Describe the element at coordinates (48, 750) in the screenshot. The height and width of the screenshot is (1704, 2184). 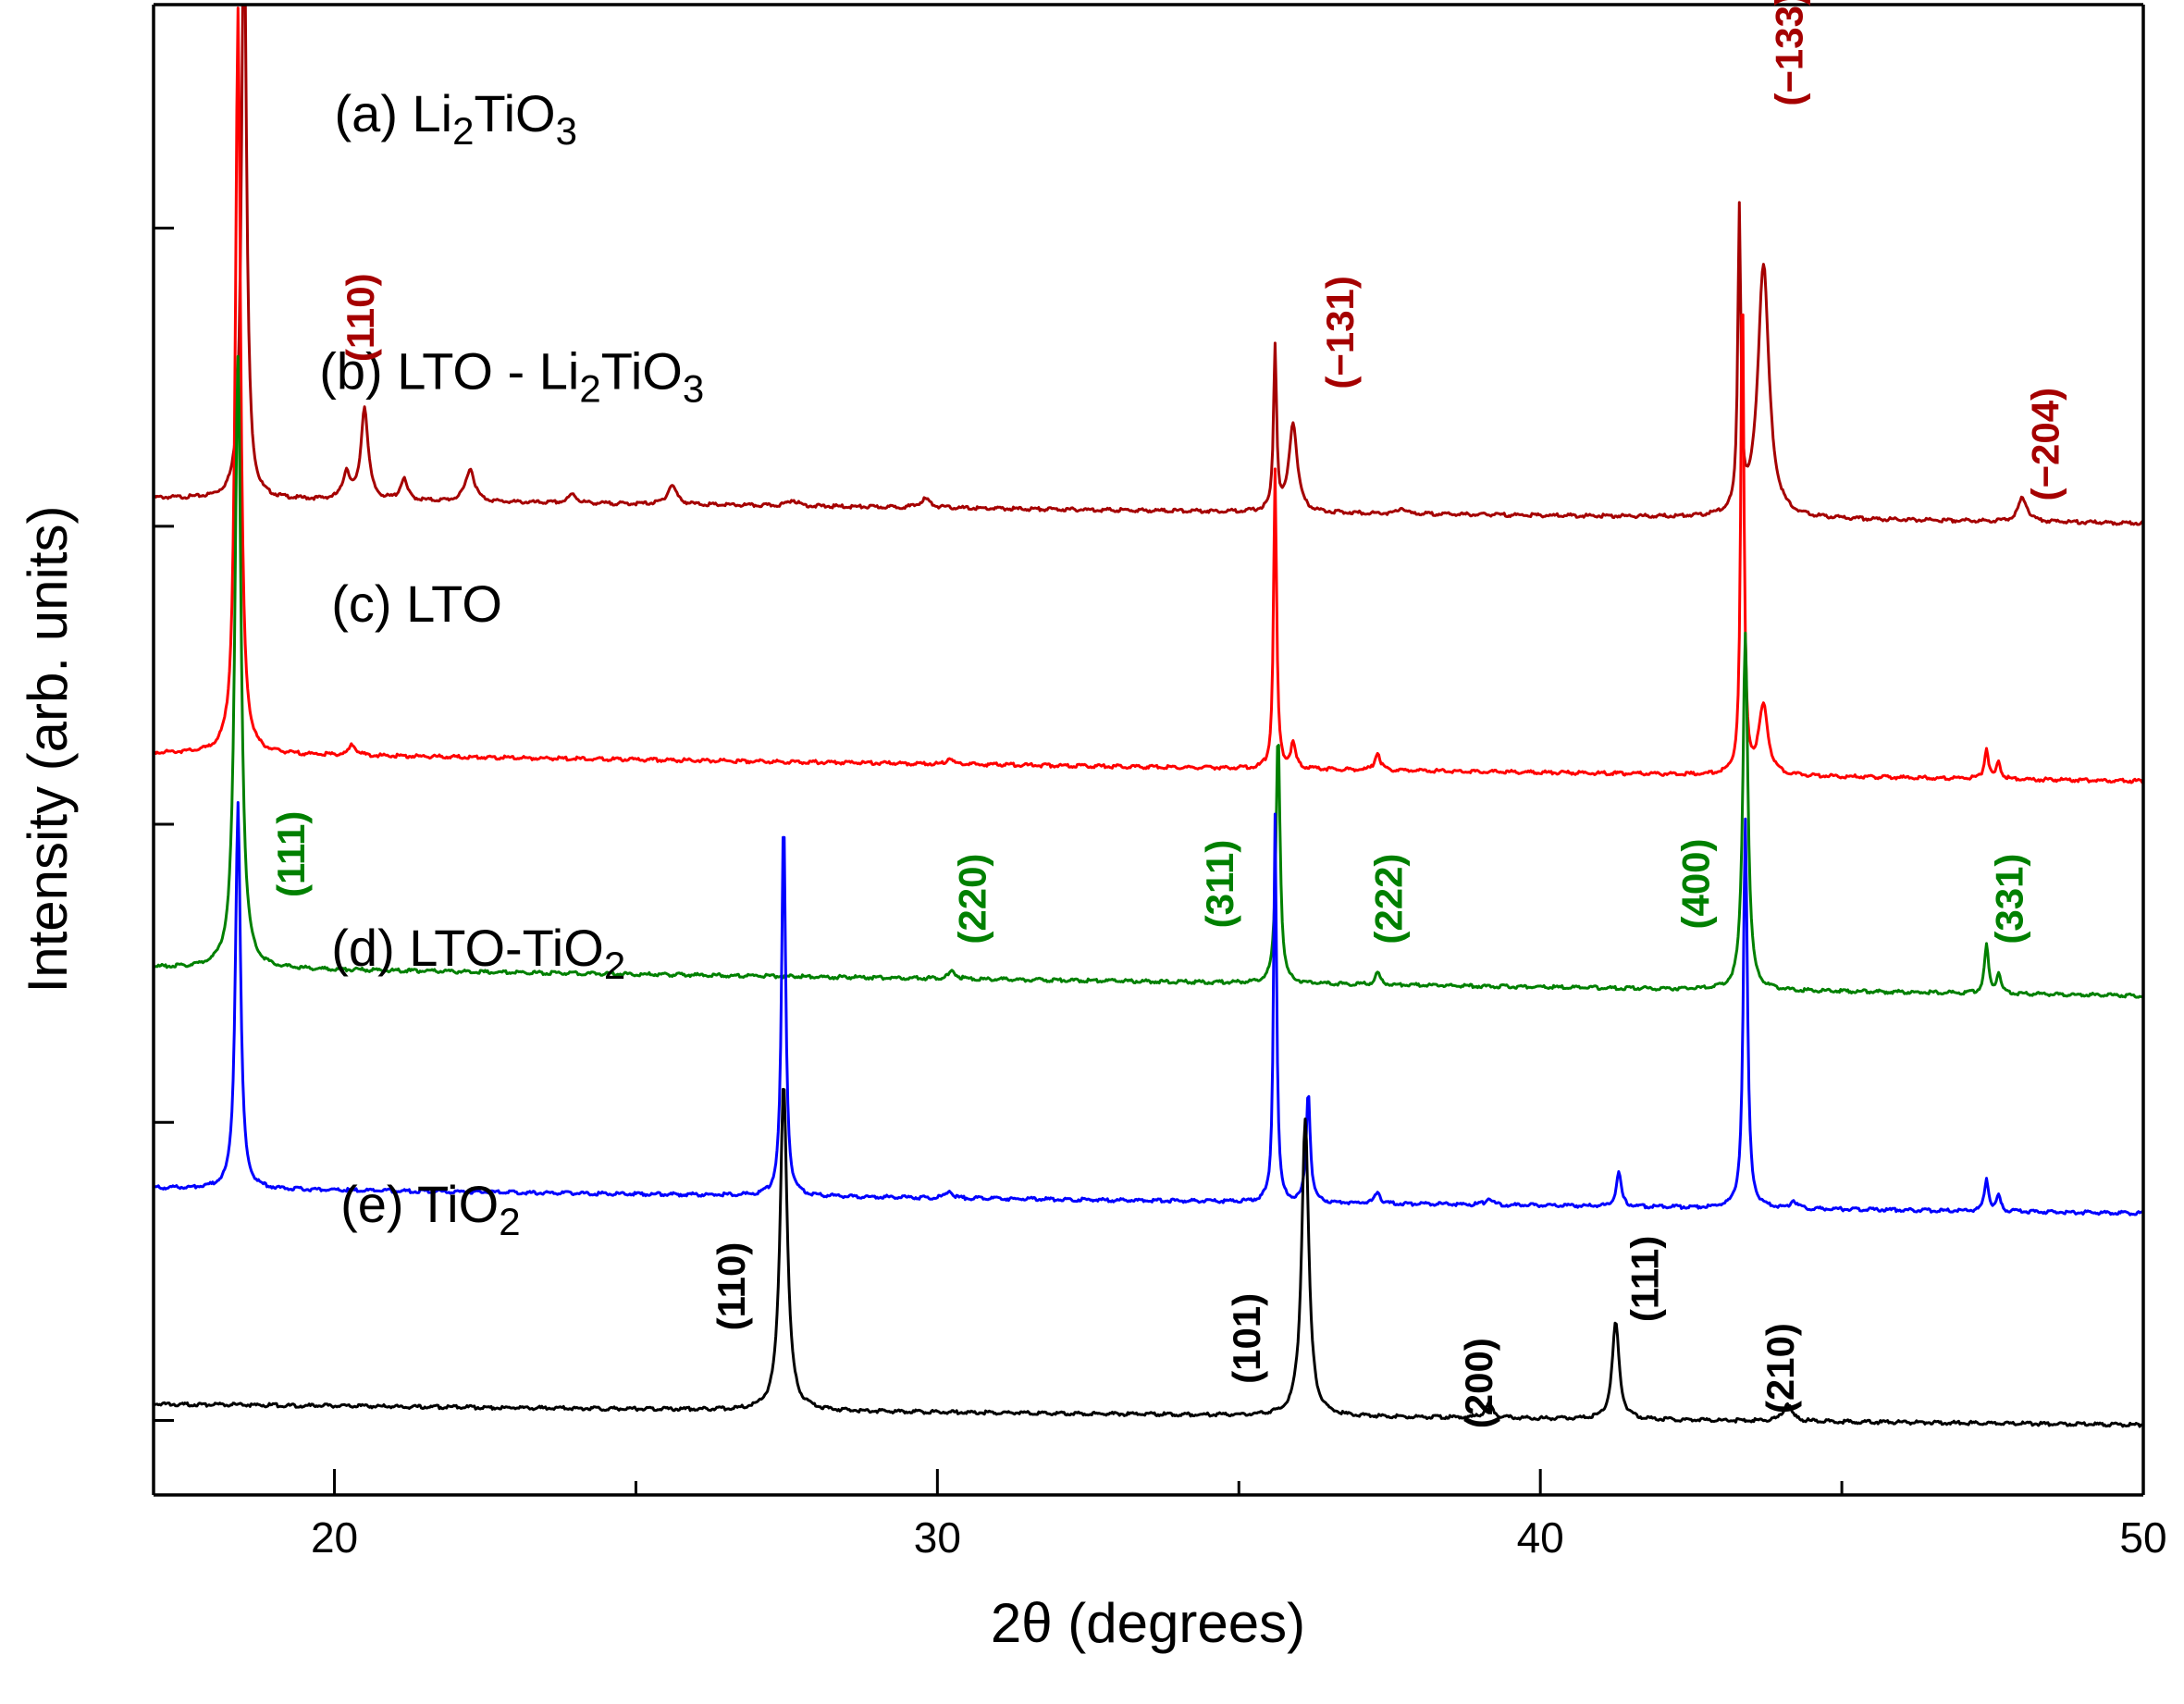
I see `y-axis-title: Intensity (arb. units)` at that location.